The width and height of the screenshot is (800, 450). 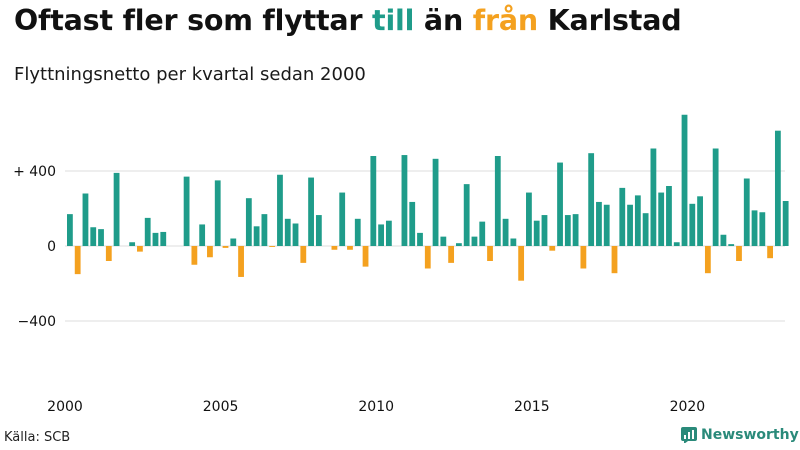 I want to click on newsworthy-logo: Newsworthy, so click(x=740, y=435).